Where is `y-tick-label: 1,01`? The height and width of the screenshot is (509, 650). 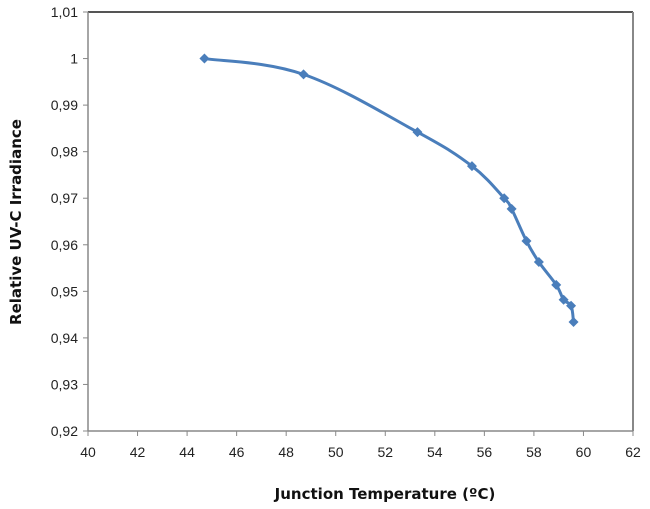
y-tick-label: 1,01 is located at coordinates (64, 12).